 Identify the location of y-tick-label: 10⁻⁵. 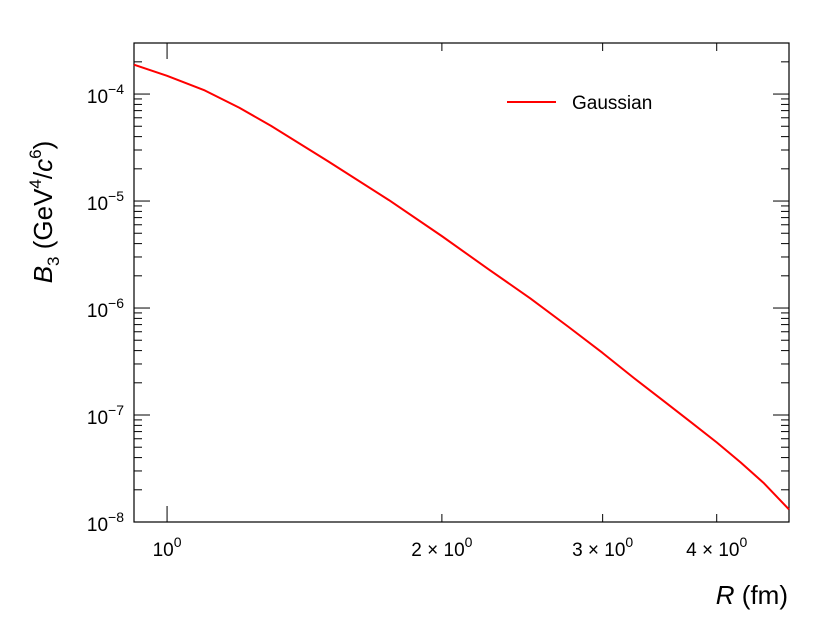
(105, 201).